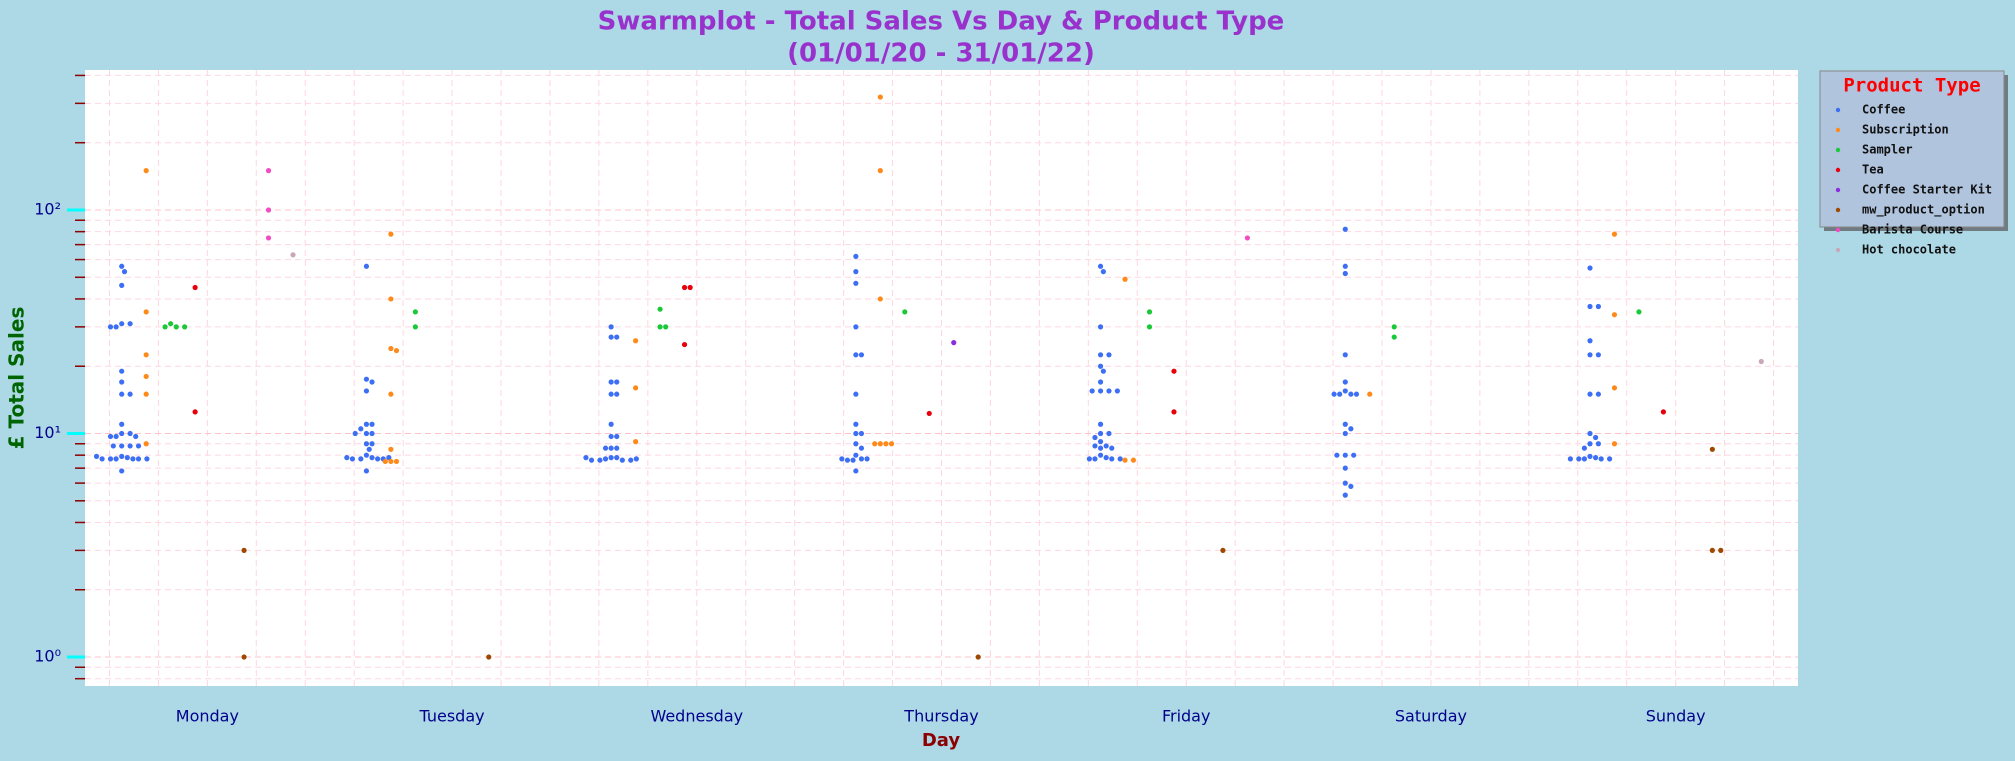  I want to click on x-tick-label: Sunday, so click(1676, 716).